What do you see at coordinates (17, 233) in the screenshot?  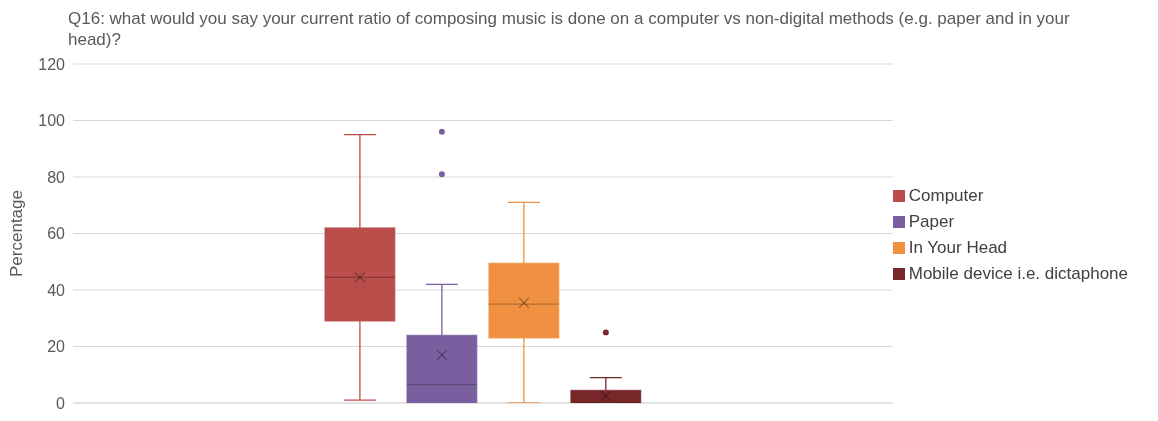 I see `y-axis-title: Percentage` at bounding box center [17, 233].